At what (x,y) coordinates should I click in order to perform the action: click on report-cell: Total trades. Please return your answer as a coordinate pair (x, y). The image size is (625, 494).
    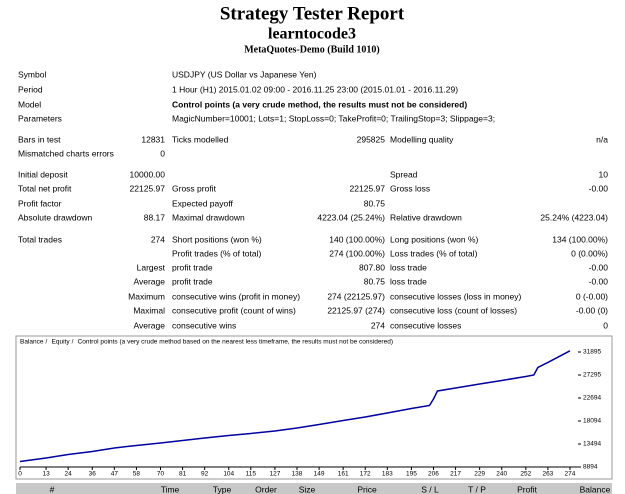
    Looking at the image, I should click on (40, 239).